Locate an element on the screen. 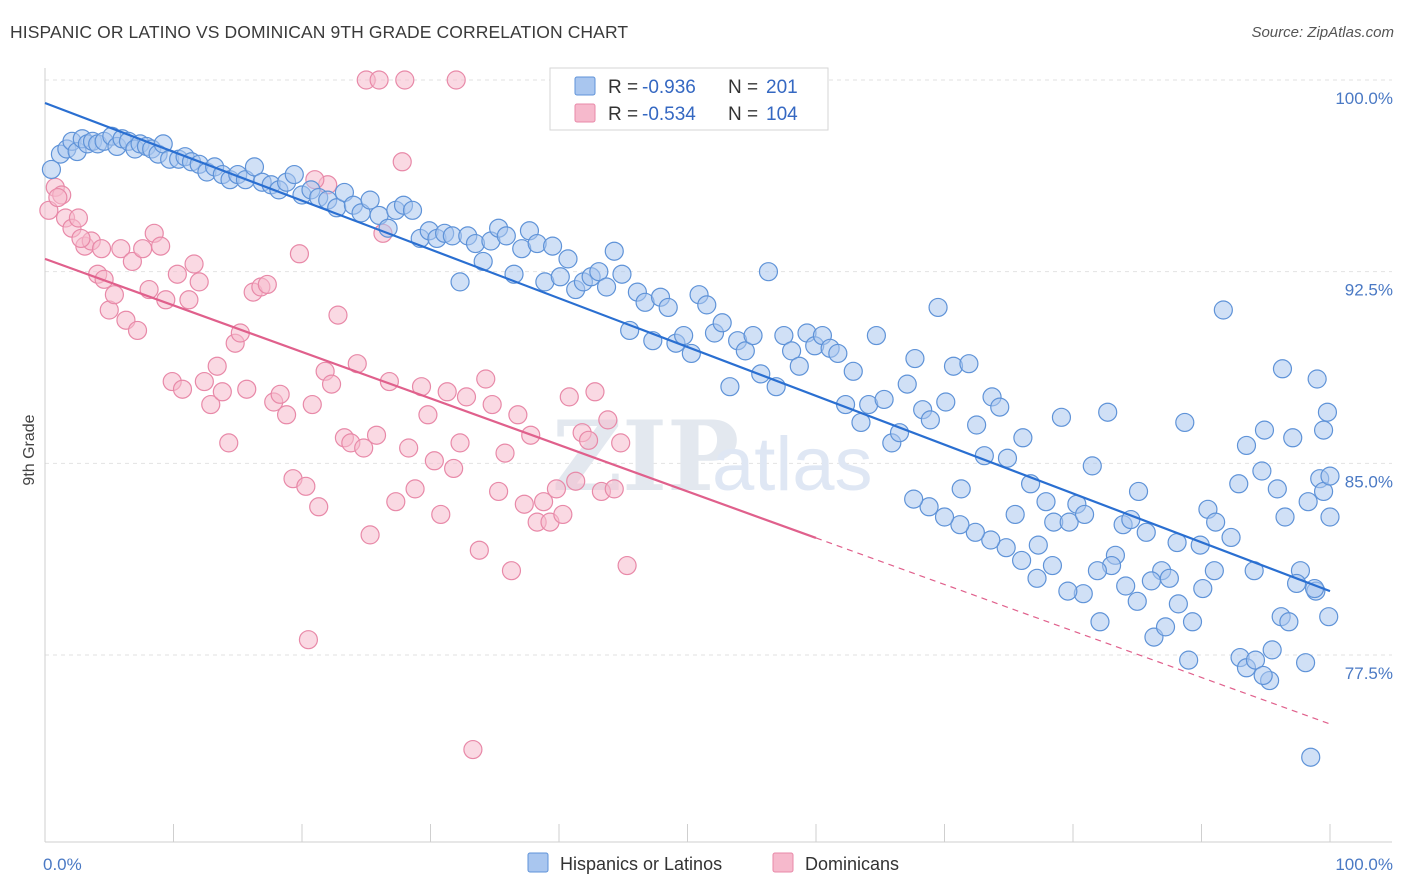 Image resolution: width=1406 pixels, height=892 pixels. bottom-legend: Hispanics or Latinos Dominicans is located at coordinates (713, 863).